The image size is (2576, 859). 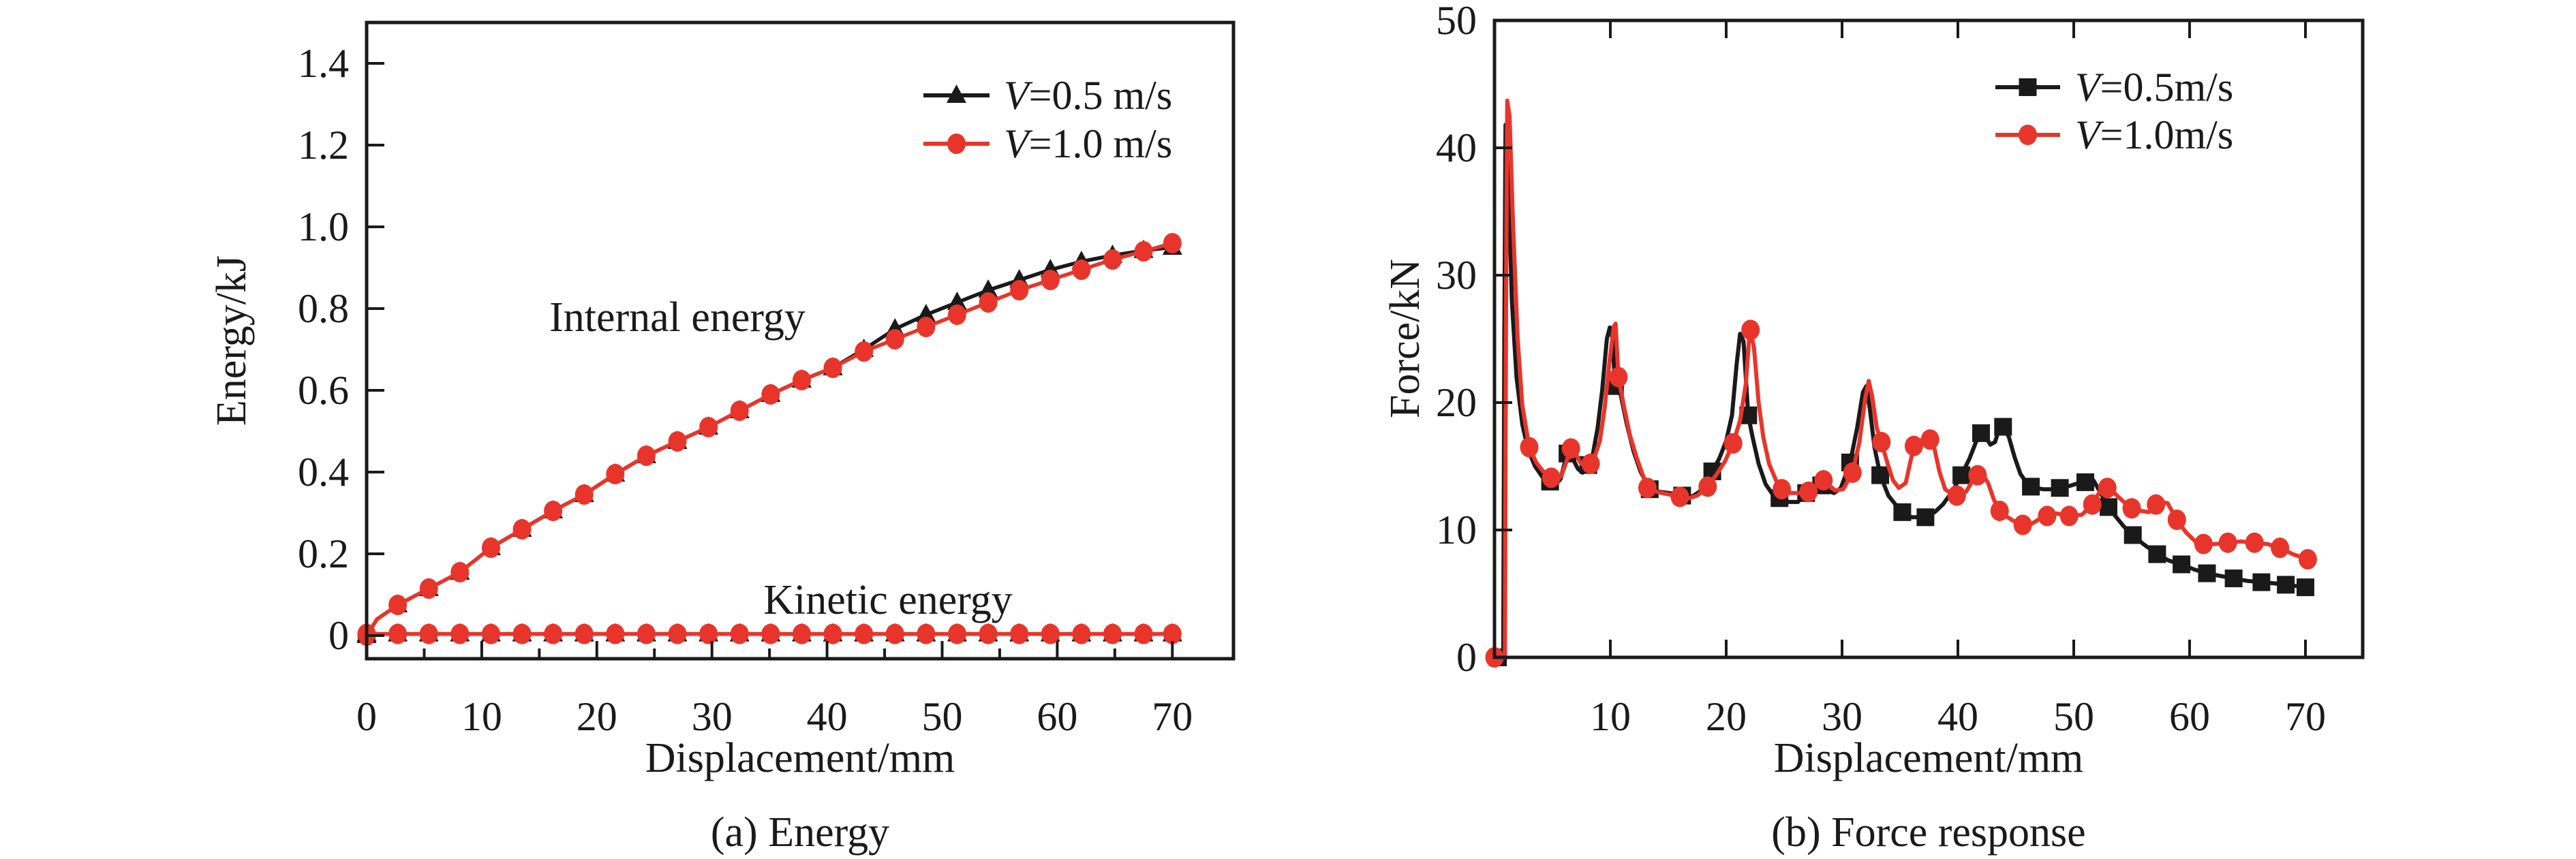 What do you see at coordinates (1457, 275) in the screenshot?
I see `y-tick-label: 30` at bounding box center [1457, 275].